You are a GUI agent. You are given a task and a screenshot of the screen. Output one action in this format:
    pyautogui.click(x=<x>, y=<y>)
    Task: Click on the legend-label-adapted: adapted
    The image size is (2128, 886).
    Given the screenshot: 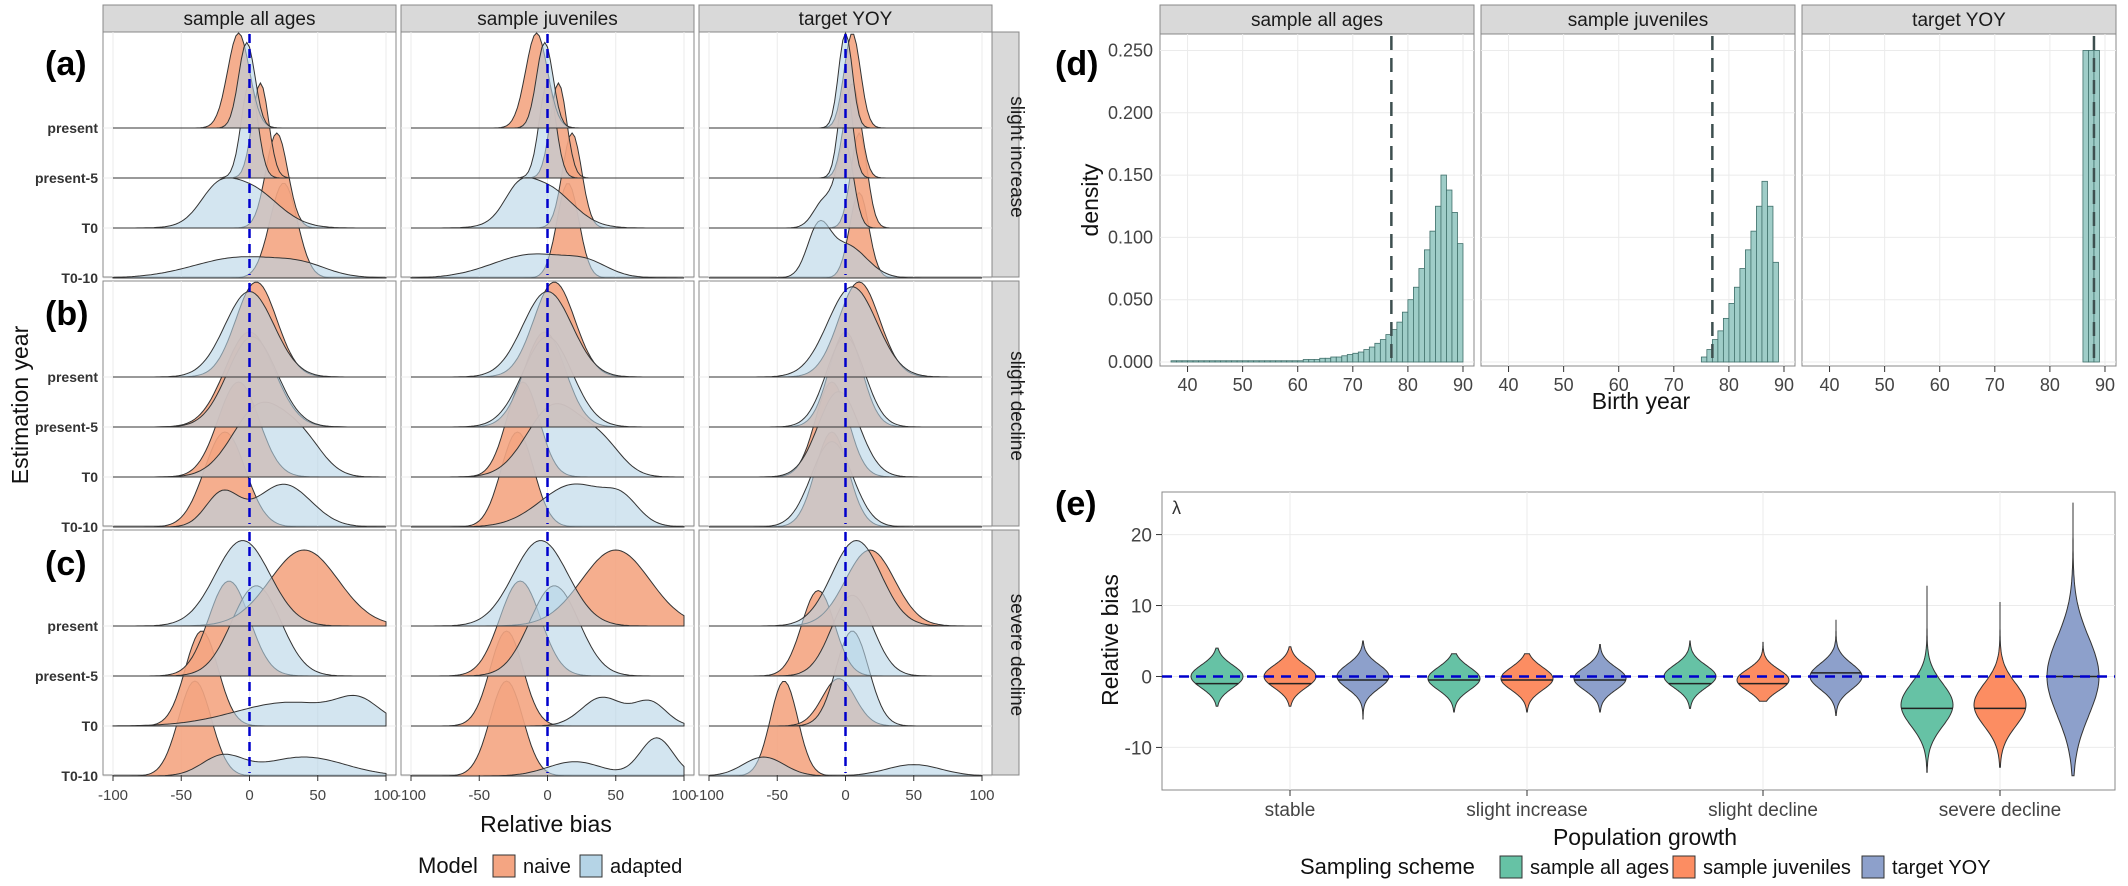 What is the action you would take?
    pyautogui.click(x=646, y=867)
    